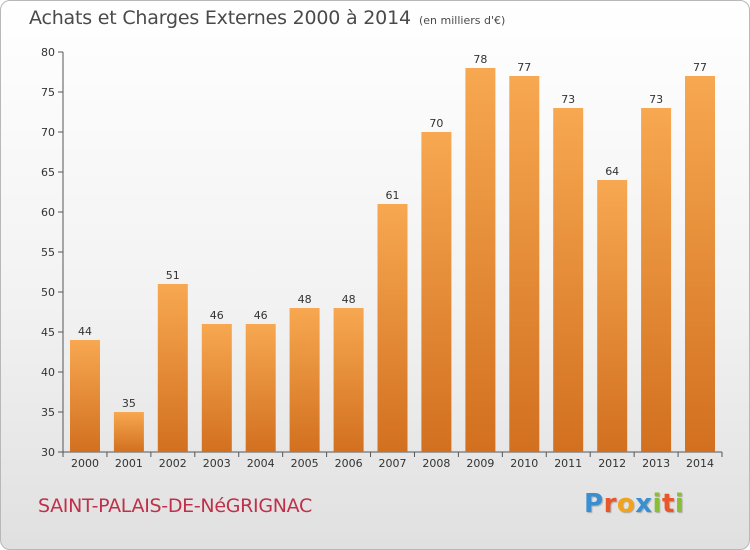 The height and width of the screenshot is (550, 750). I want to click on logo-letter: t, so click(668, 504).